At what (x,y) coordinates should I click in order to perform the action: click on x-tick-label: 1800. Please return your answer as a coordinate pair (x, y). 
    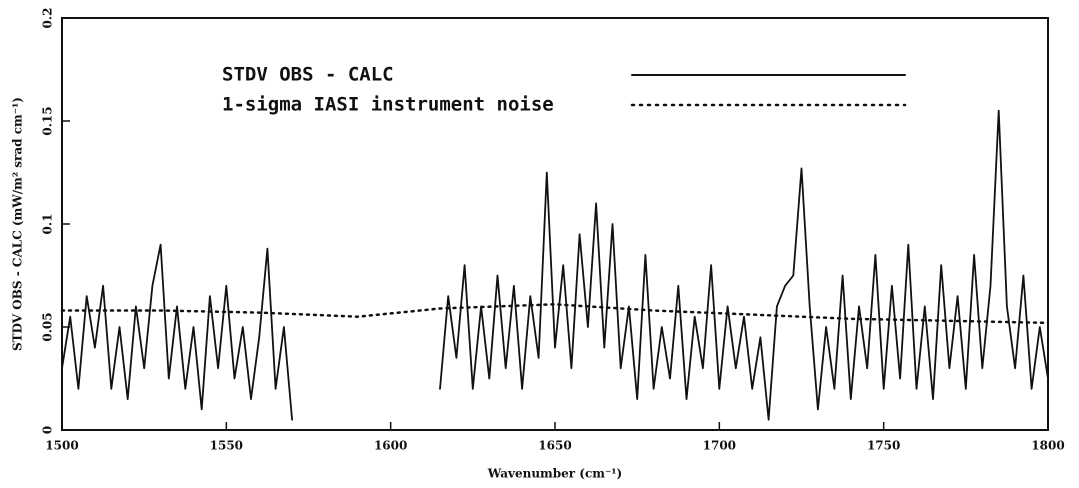
    Looking at the image, I should click on (1047, 446).